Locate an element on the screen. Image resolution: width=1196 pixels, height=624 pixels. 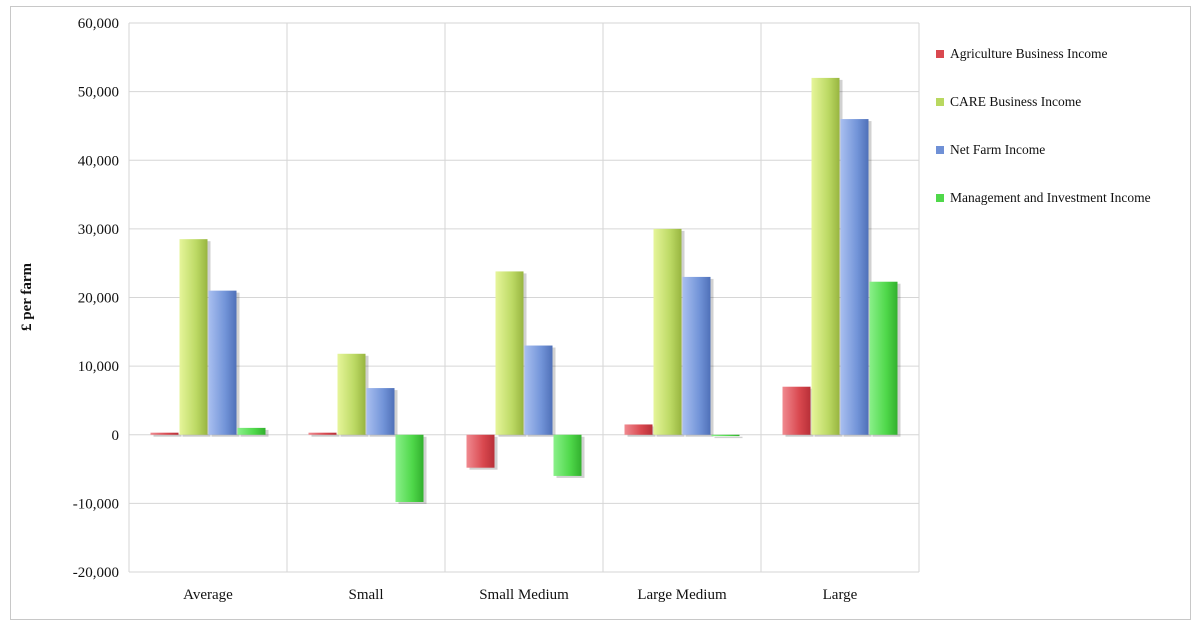
y-tick-label: 10,000 is located at coordinates (98, 367).